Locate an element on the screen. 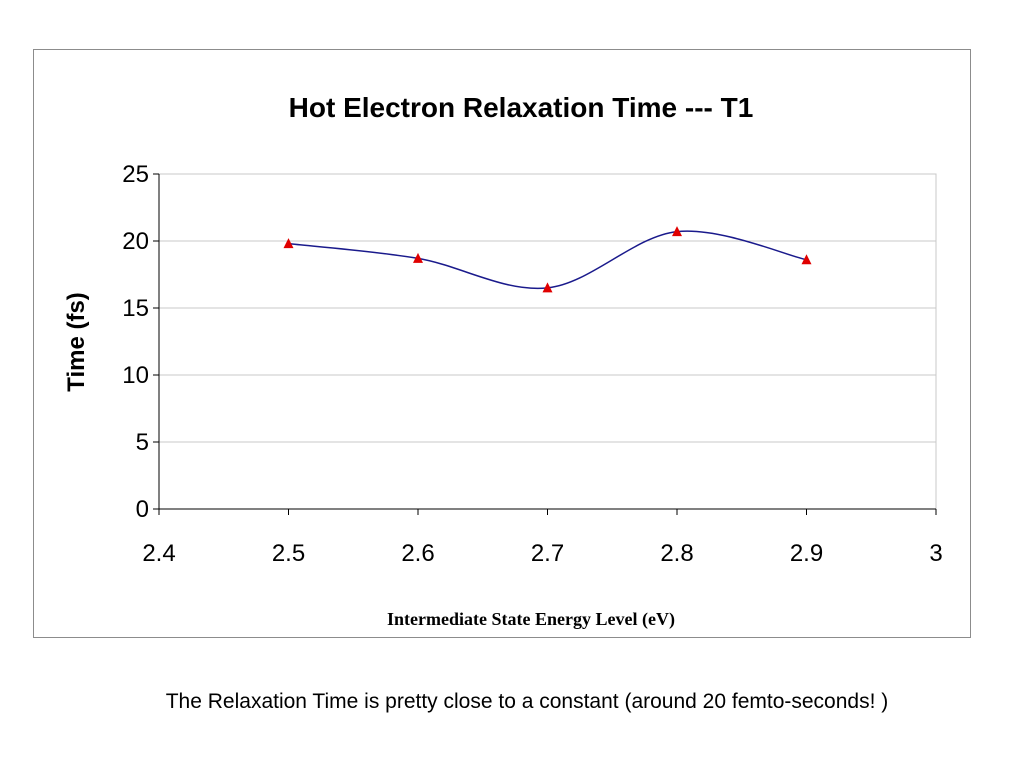  x-axis-label: Intermediate State Energy Level (eV) is located at coordinates (531, 619).